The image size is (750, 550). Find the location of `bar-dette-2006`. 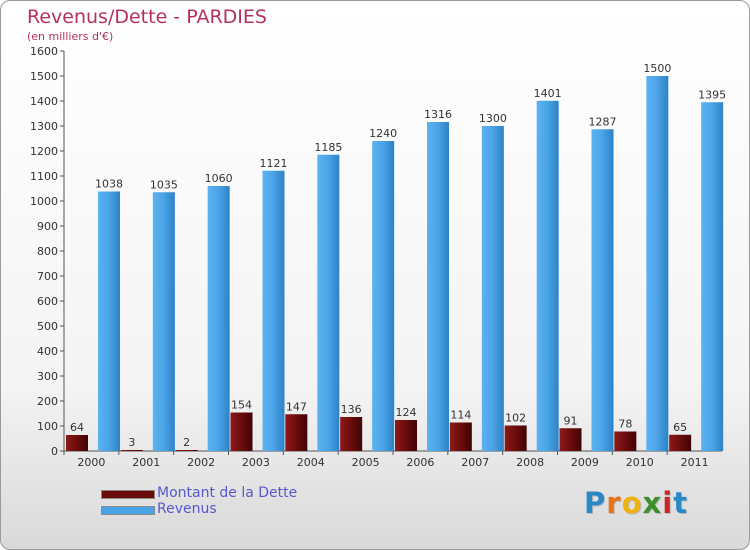

bar-dette-2006 is located at coordinates (406, 435).